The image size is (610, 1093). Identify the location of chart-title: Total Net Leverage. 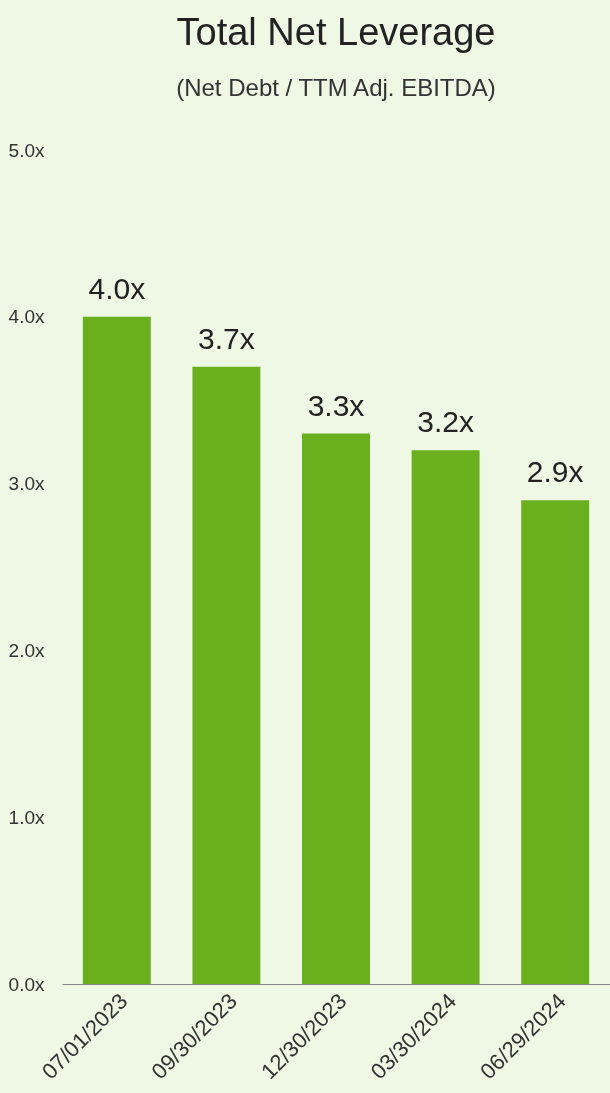
(336, 32).